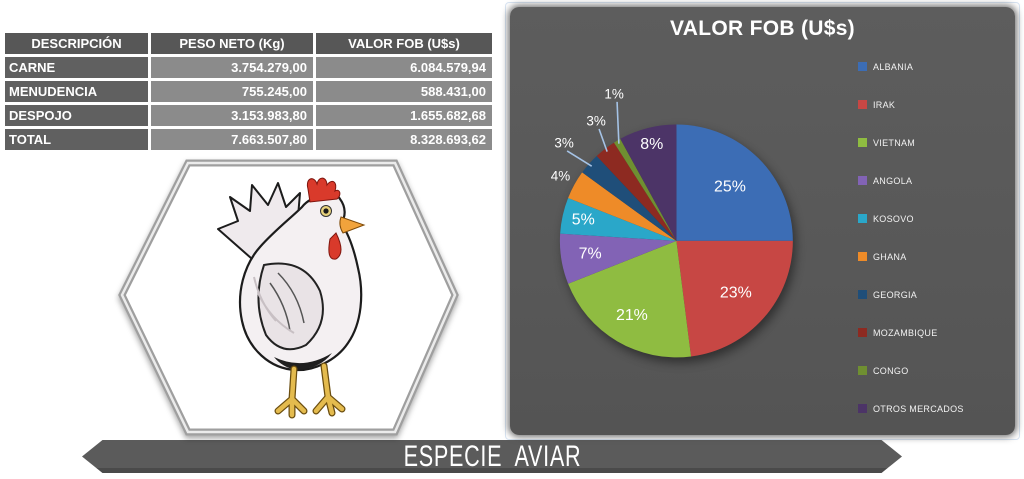  I want to click on pie-slice-ghana, so click(622, 206).